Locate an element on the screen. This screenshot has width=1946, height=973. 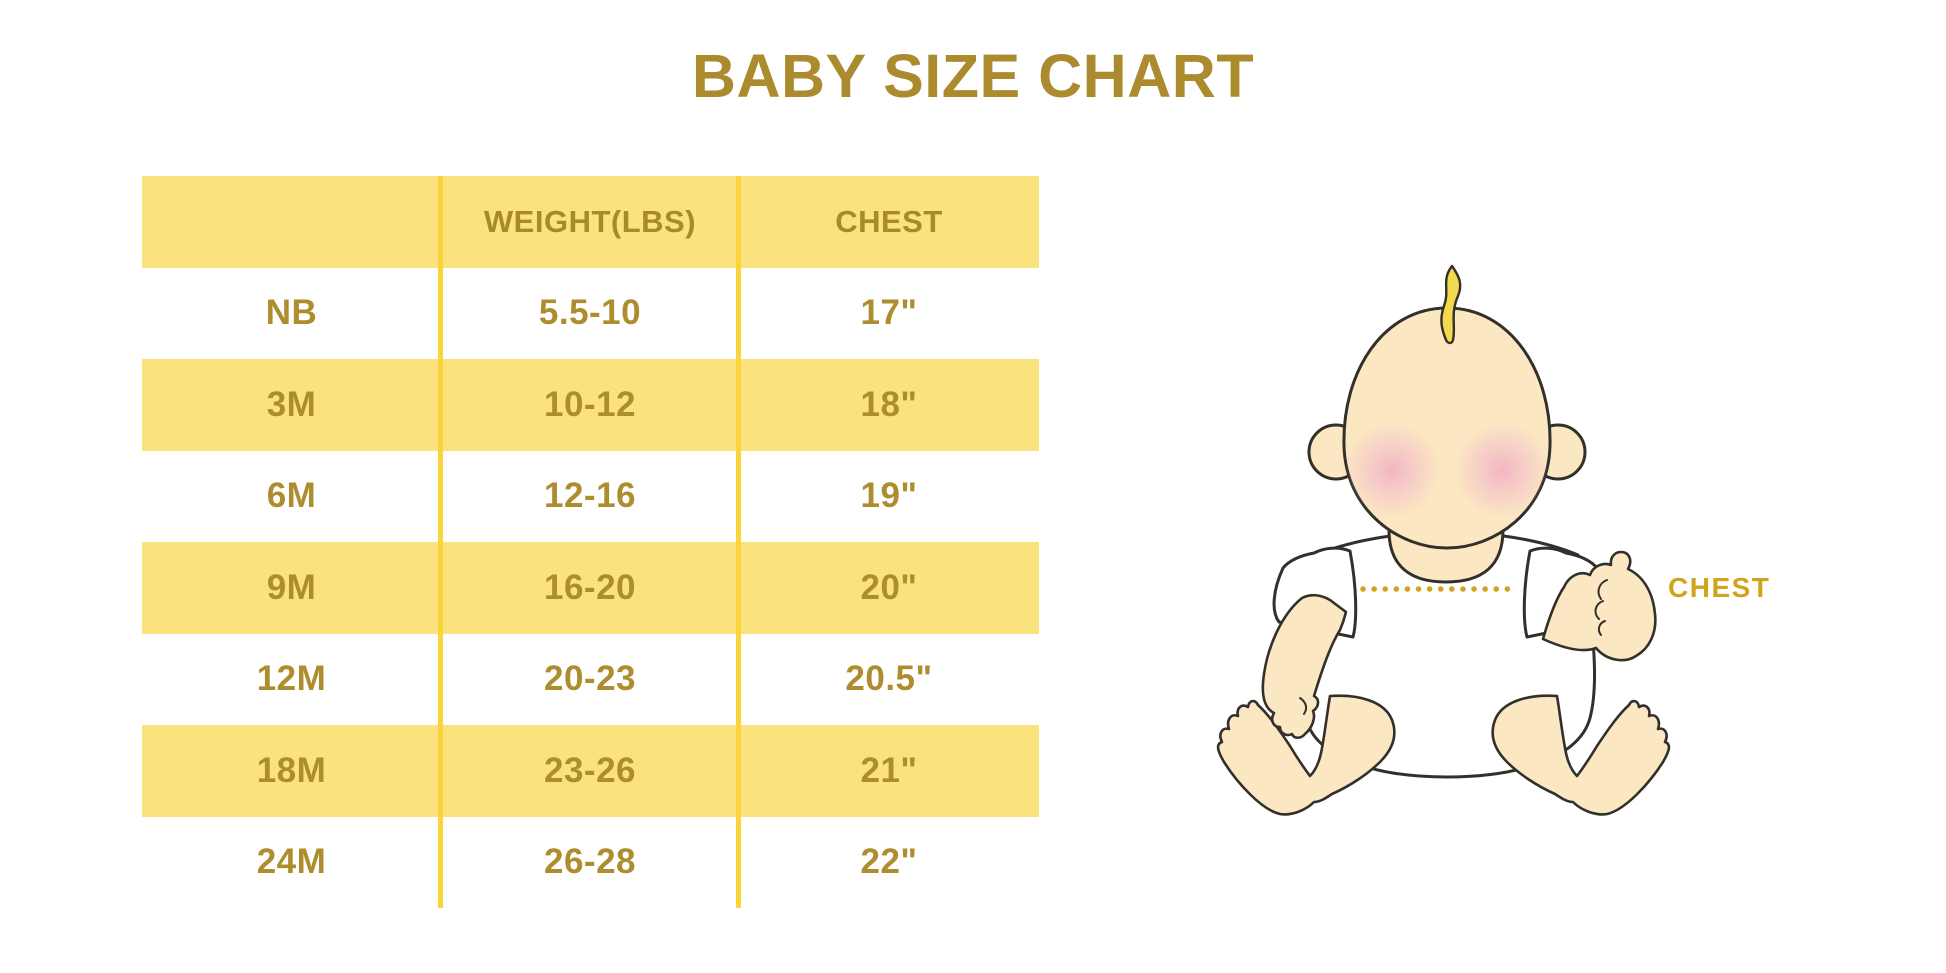
table-row: 9M 16-20 20" is located at coordinates (590, 588).